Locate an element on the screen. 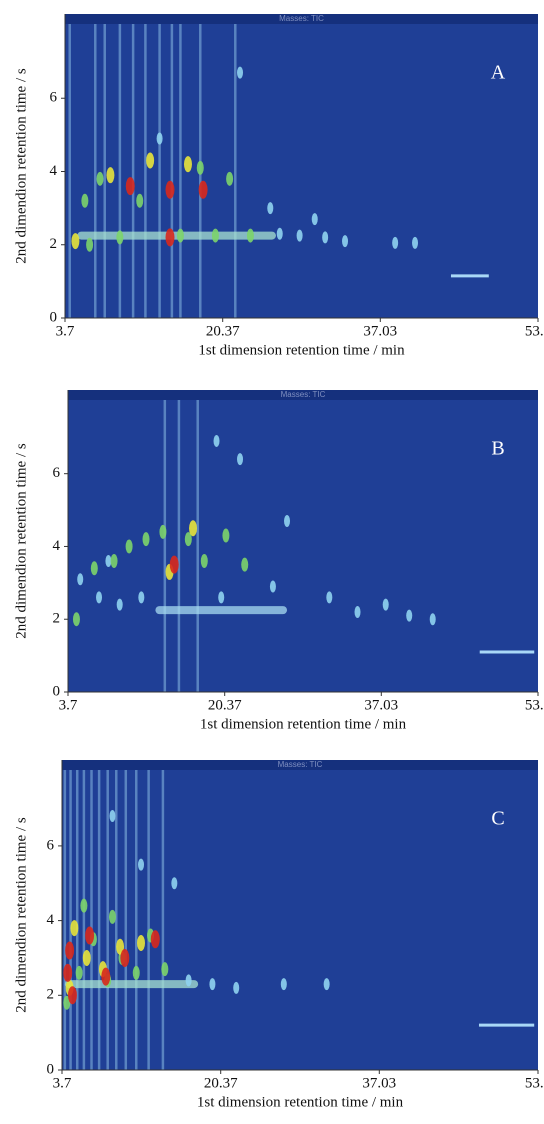 Image resolution: width=544 pixels, height=1124 pixels. panel-label: A is located at coordinates (498, 73).